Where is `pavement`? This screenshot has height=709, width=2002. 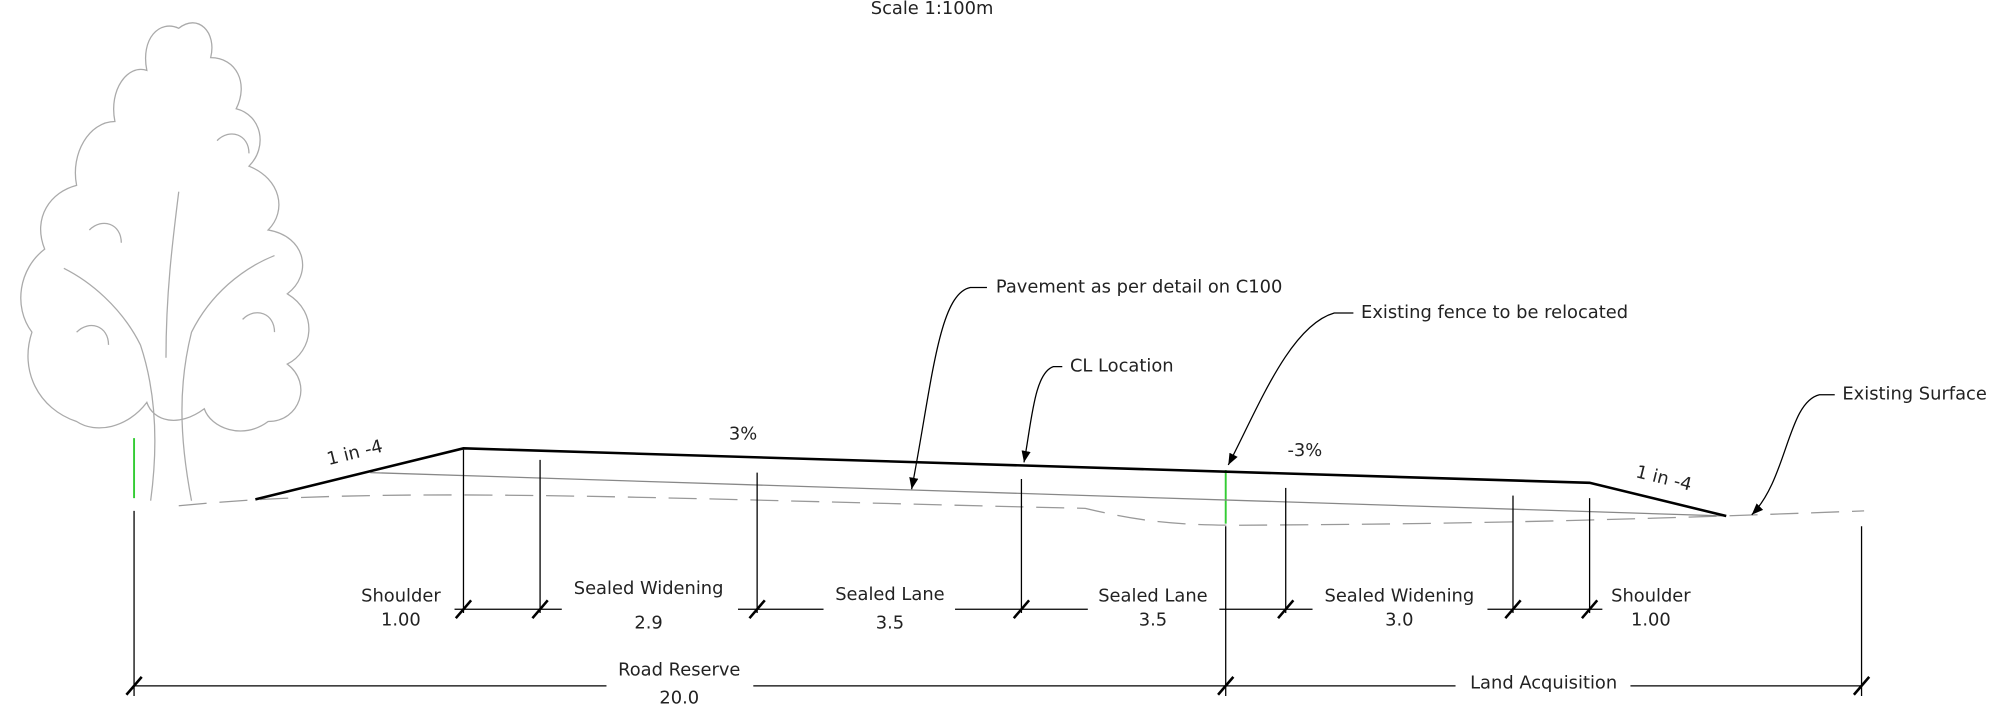
pavement is located at coordinates (991, 482).